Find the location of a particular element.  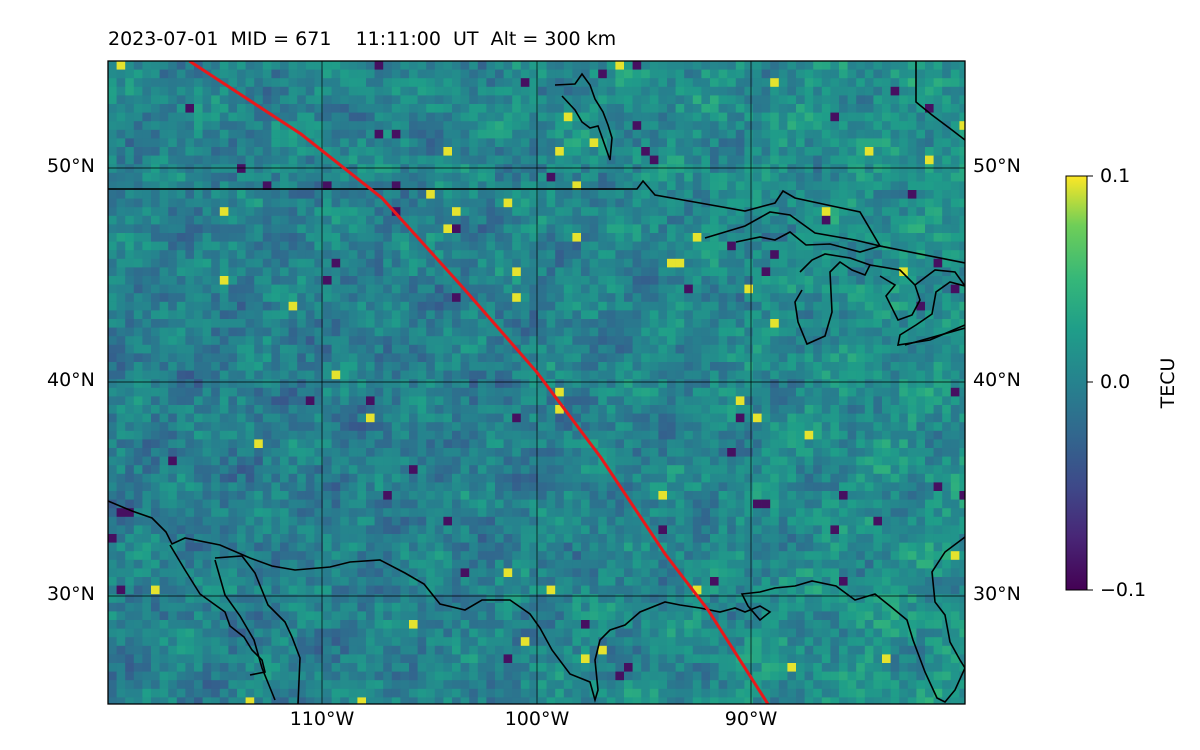

gulf-of-california is located at coordinates (257, 629).